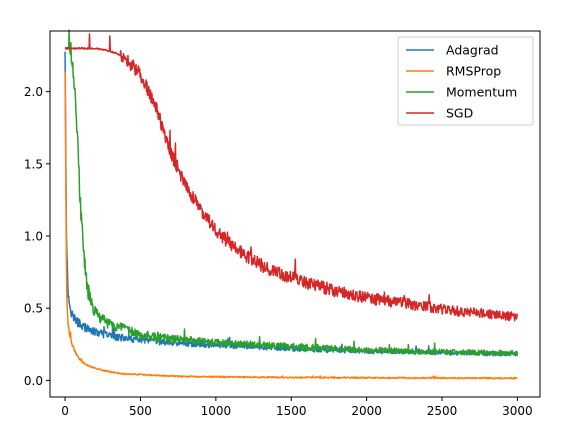  Describe the element at coordinates (65, 411) in the screenshot. I see `x-tick-label: 0` at that location.